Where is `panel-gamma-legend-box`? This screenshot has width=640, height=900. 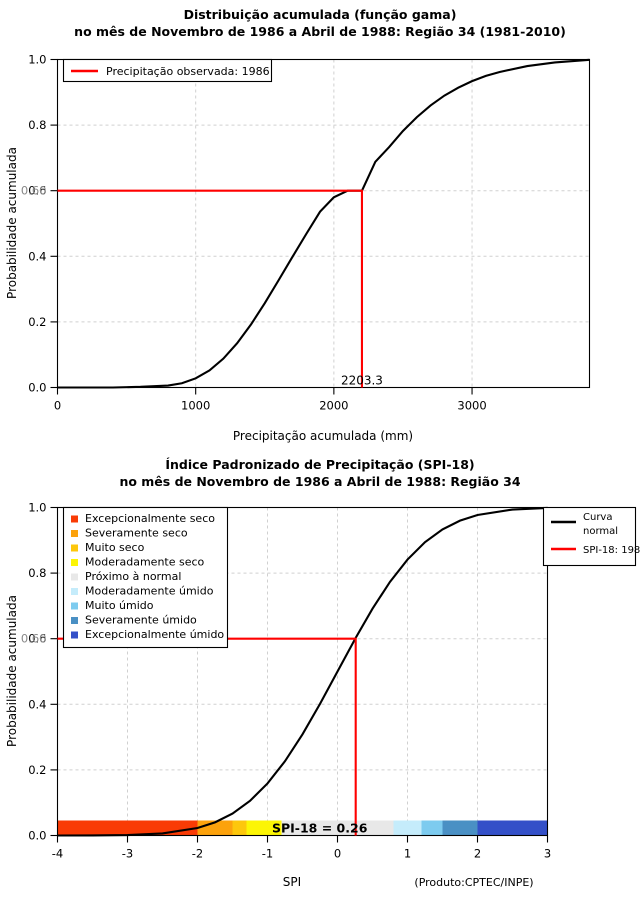 panel-gamma-legend-box is located at coordinates (167, 70).